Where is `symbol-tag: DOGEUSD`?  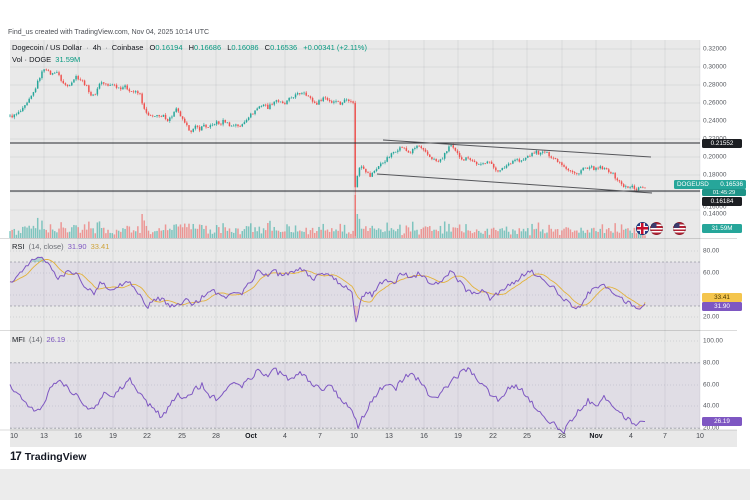
symbol-tag: DOGEUSD is located at coordinates (693, 184).